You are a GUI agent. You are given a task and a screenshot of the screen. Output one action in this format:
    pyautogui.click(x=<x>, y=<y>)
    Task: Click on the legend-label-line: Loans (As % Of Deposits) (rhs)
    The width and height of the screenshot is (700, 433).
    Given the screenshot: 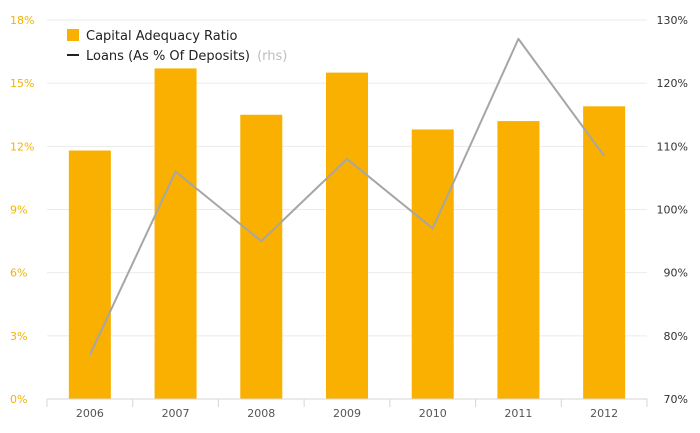 What is the action you would take?
    pyautogui.click(x=186, y=56)
    